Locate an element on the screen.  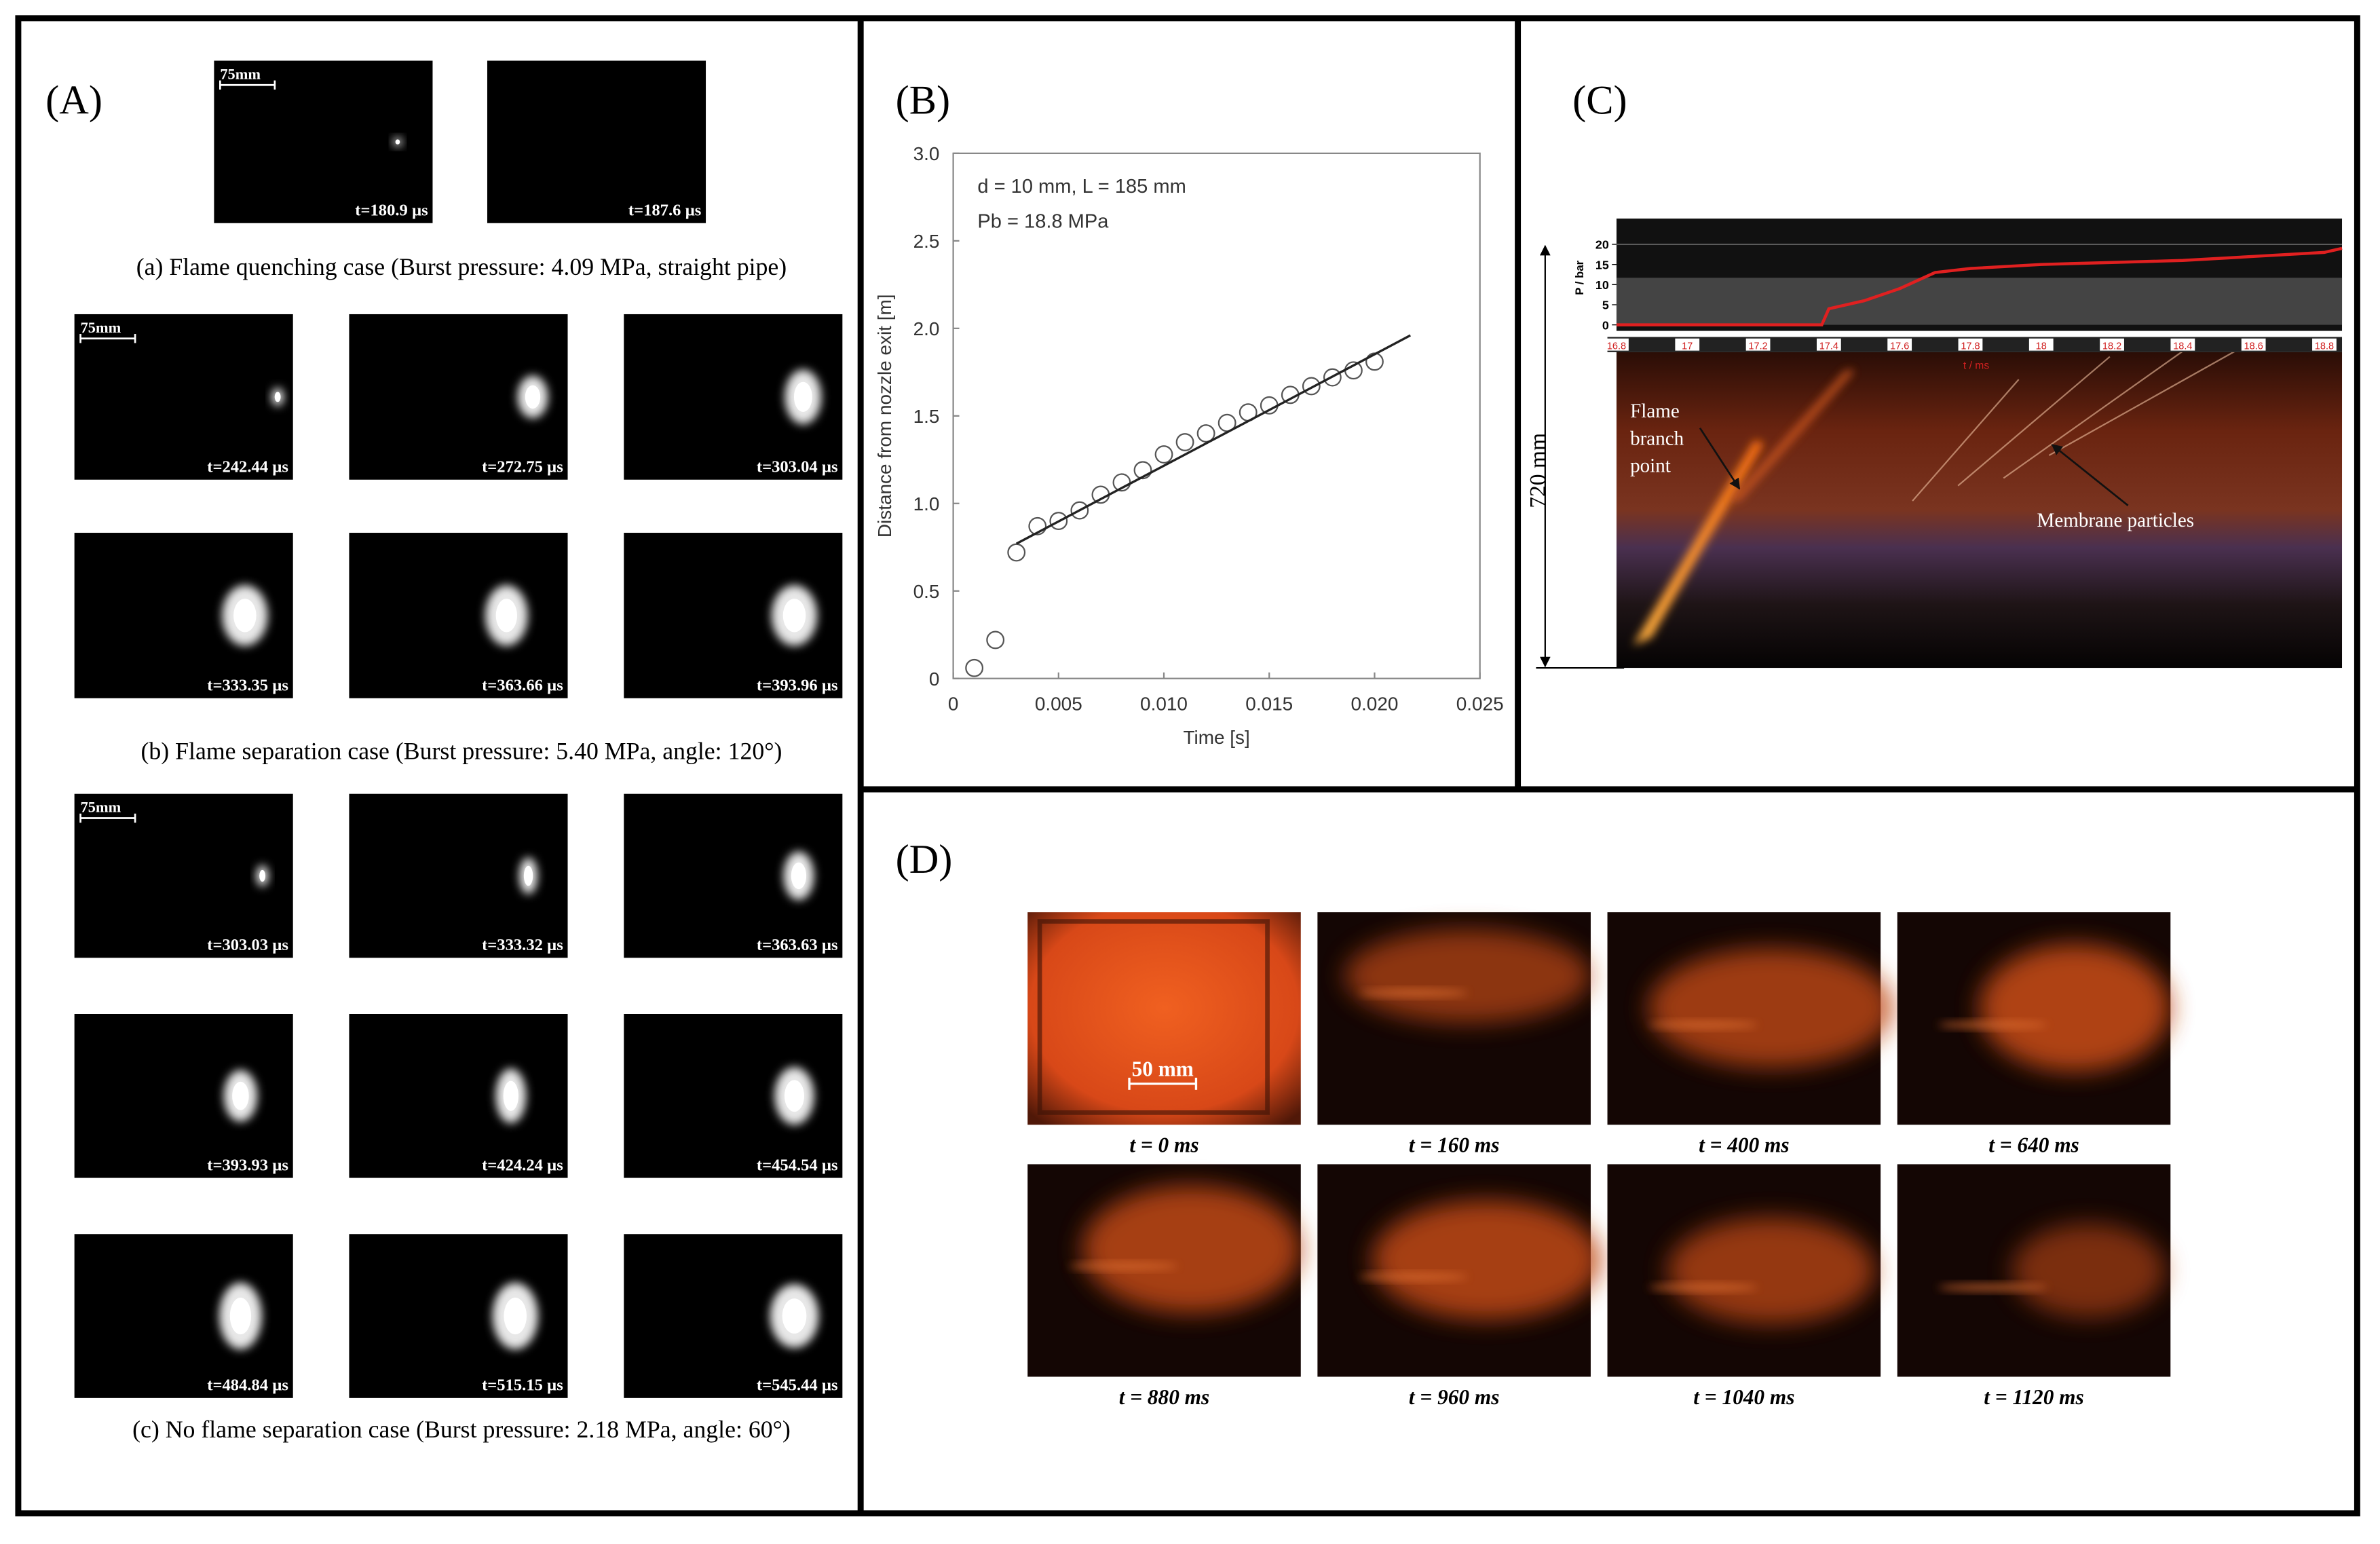
y-axis-label: Distance from nozzle exit [m] is located at coordinates (884, 416).